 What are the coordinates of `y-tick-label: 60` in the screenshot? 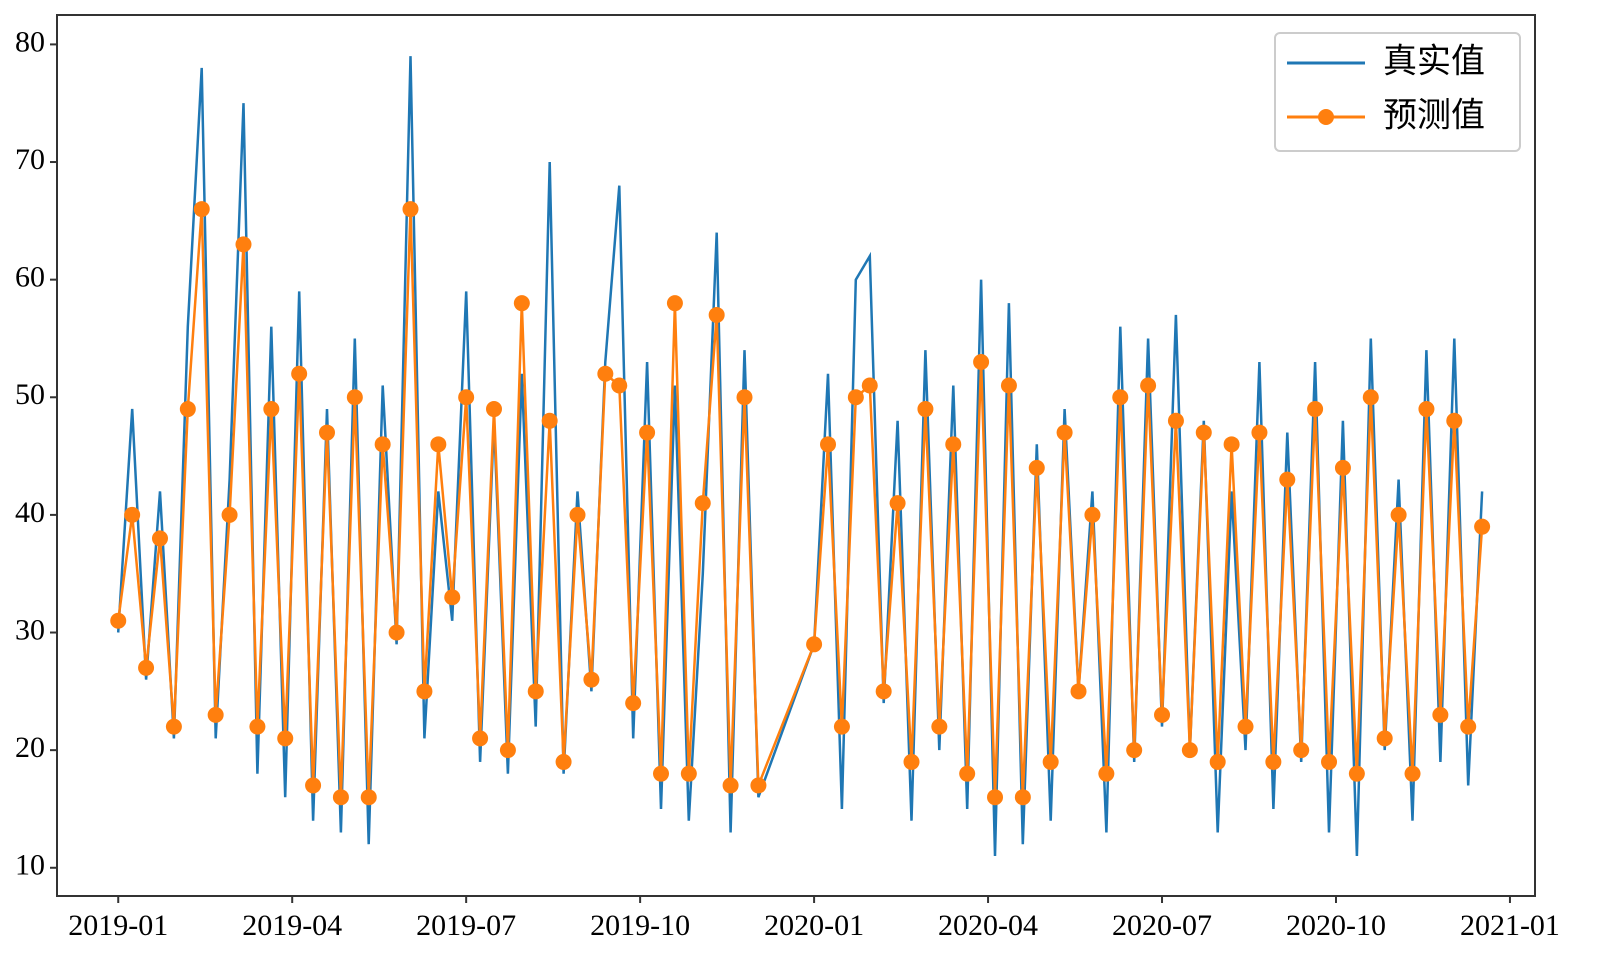 It's located at (30, 277).